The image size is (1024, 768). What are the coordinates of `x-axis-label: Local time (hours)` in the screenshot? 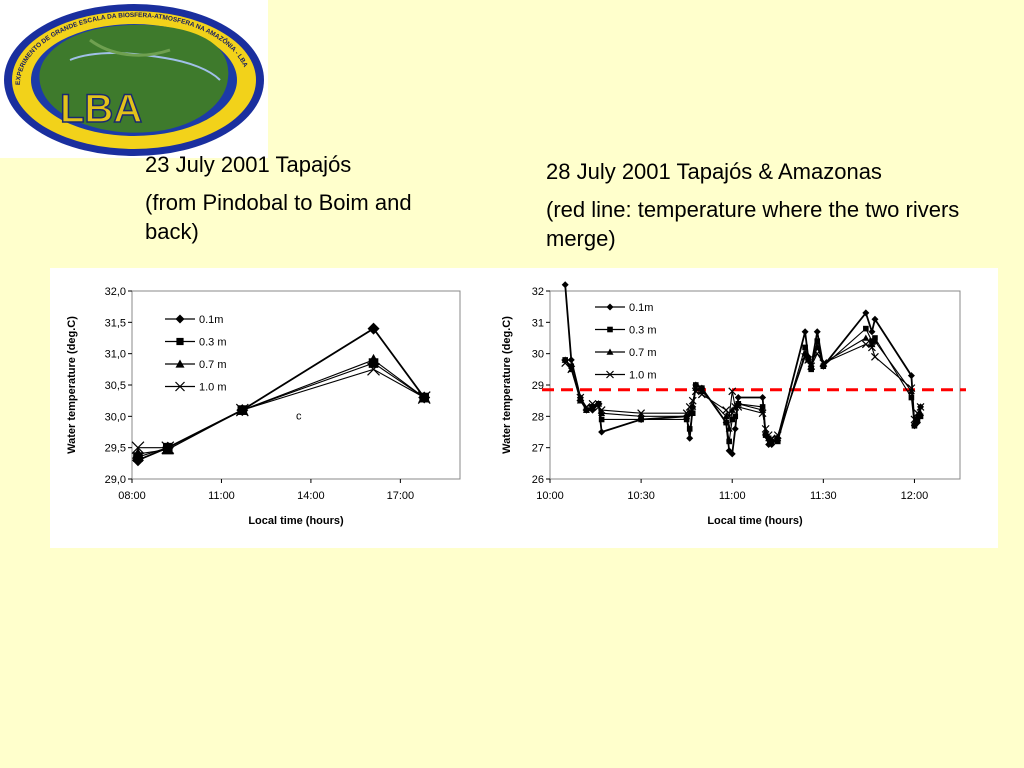 It's located at (296, 521).